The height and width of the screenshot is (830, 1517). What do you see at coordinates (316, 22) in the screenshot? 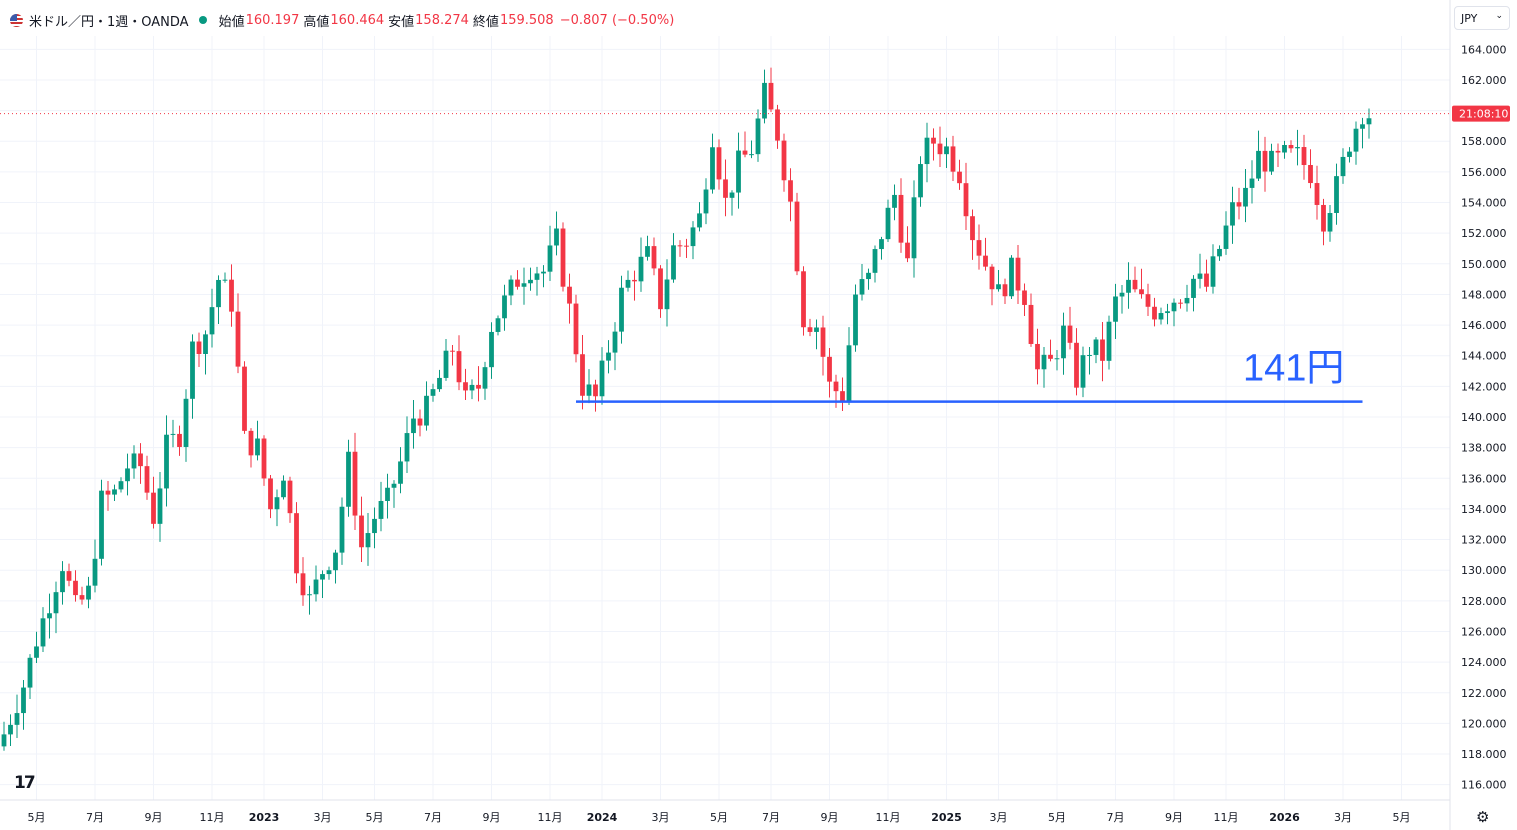
I see `high-label: 高値` at bounding box center [316, 22].